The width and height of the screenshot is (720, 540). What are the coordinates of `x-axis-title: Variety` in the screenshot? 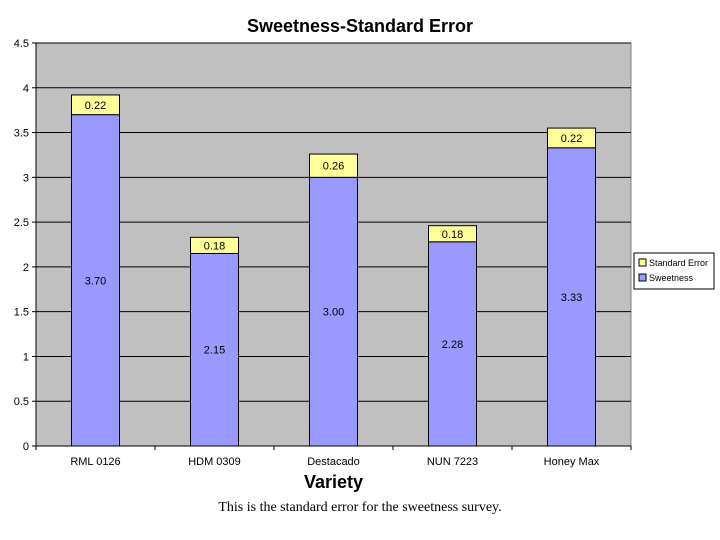 It's located at (333, 482).